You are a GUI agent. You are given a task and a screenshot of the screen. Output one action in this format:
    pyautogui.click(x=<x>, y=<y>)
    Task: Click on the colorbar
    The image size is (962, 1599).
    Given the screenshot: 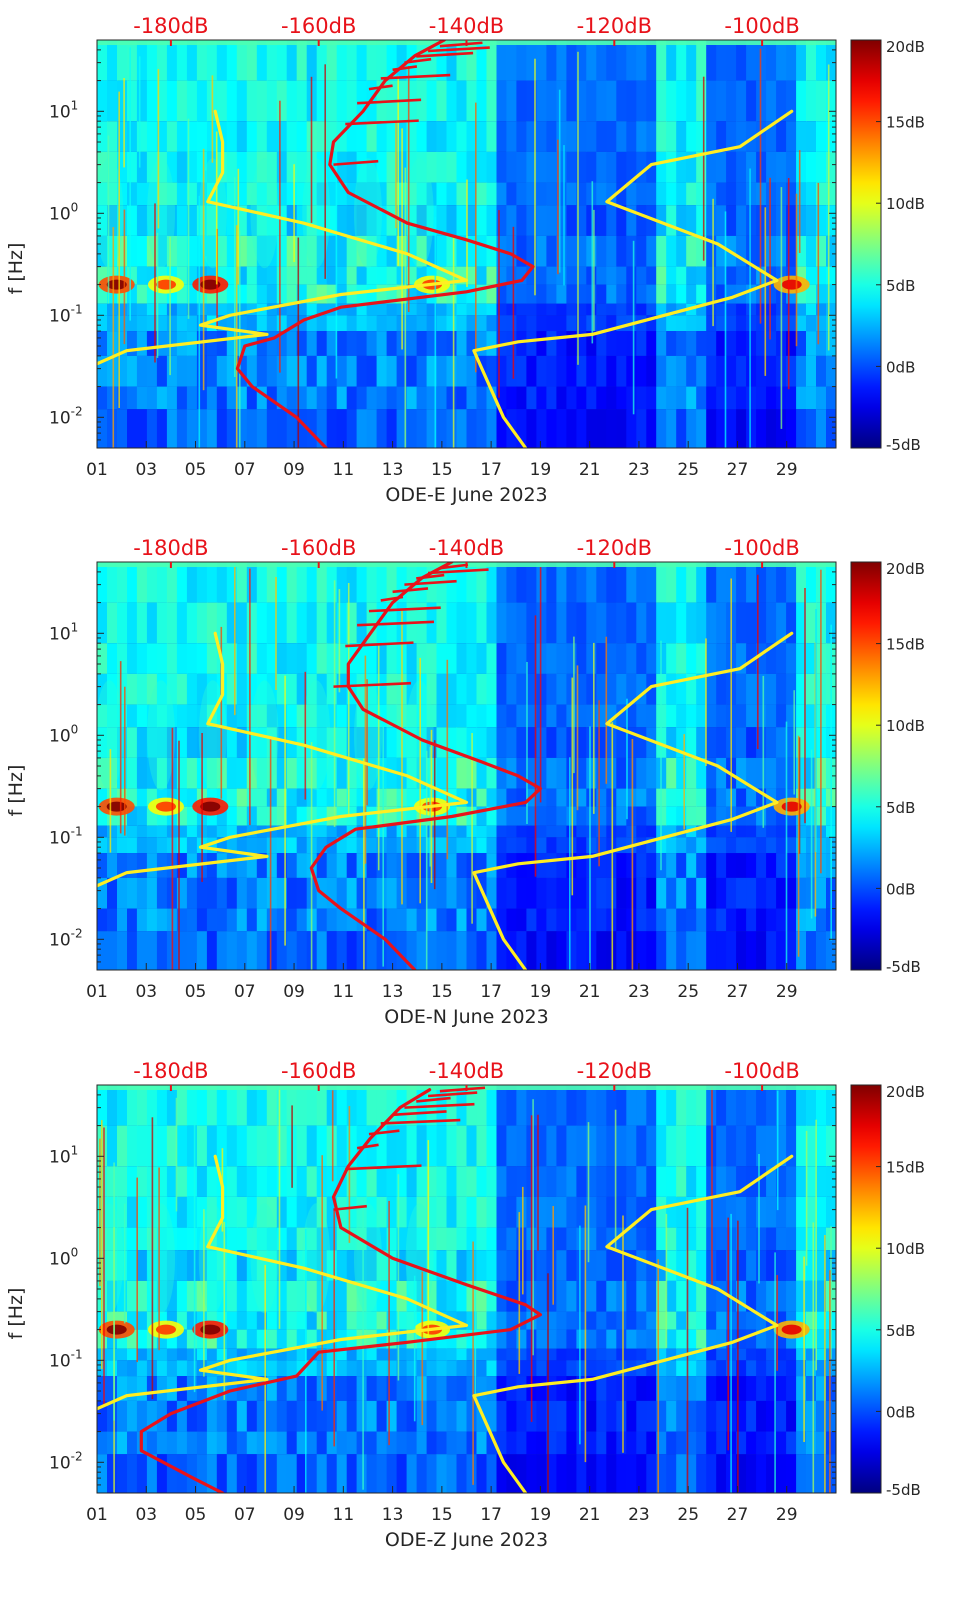 What is the action you would take?
    pyautogui.click(x=866, y=1289)
    